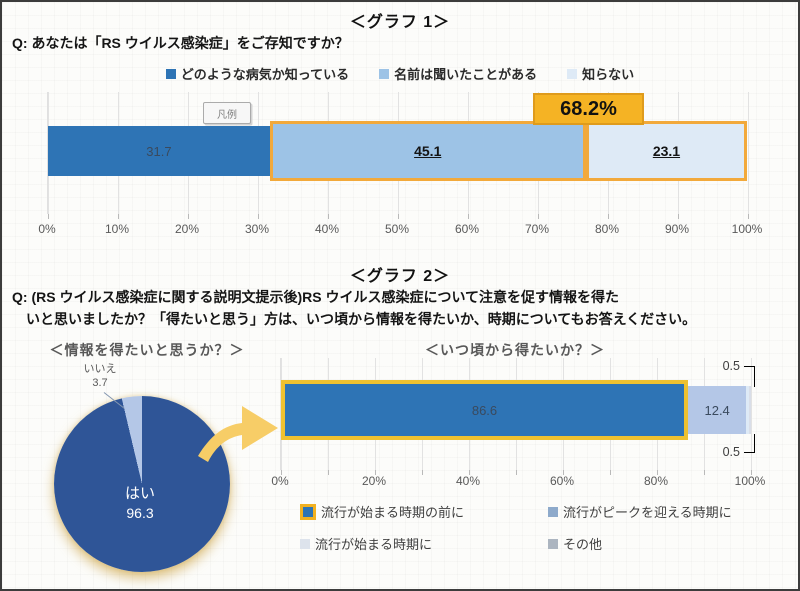 This screenshot has height=591, width=800. I want to click on graph2-plot: 86.6 12.4, so click(516, 416).